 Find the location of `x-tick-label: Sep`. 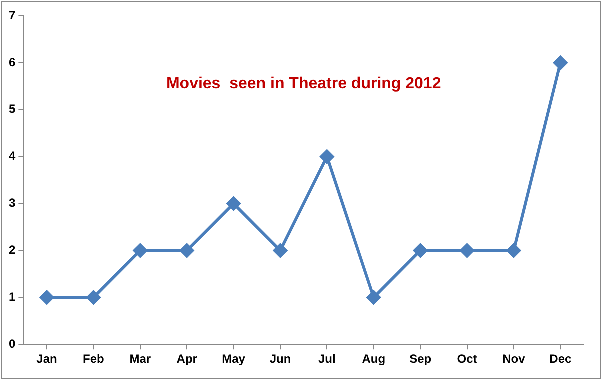

x-tick-label: Sep is located at coordinates (421, 359).